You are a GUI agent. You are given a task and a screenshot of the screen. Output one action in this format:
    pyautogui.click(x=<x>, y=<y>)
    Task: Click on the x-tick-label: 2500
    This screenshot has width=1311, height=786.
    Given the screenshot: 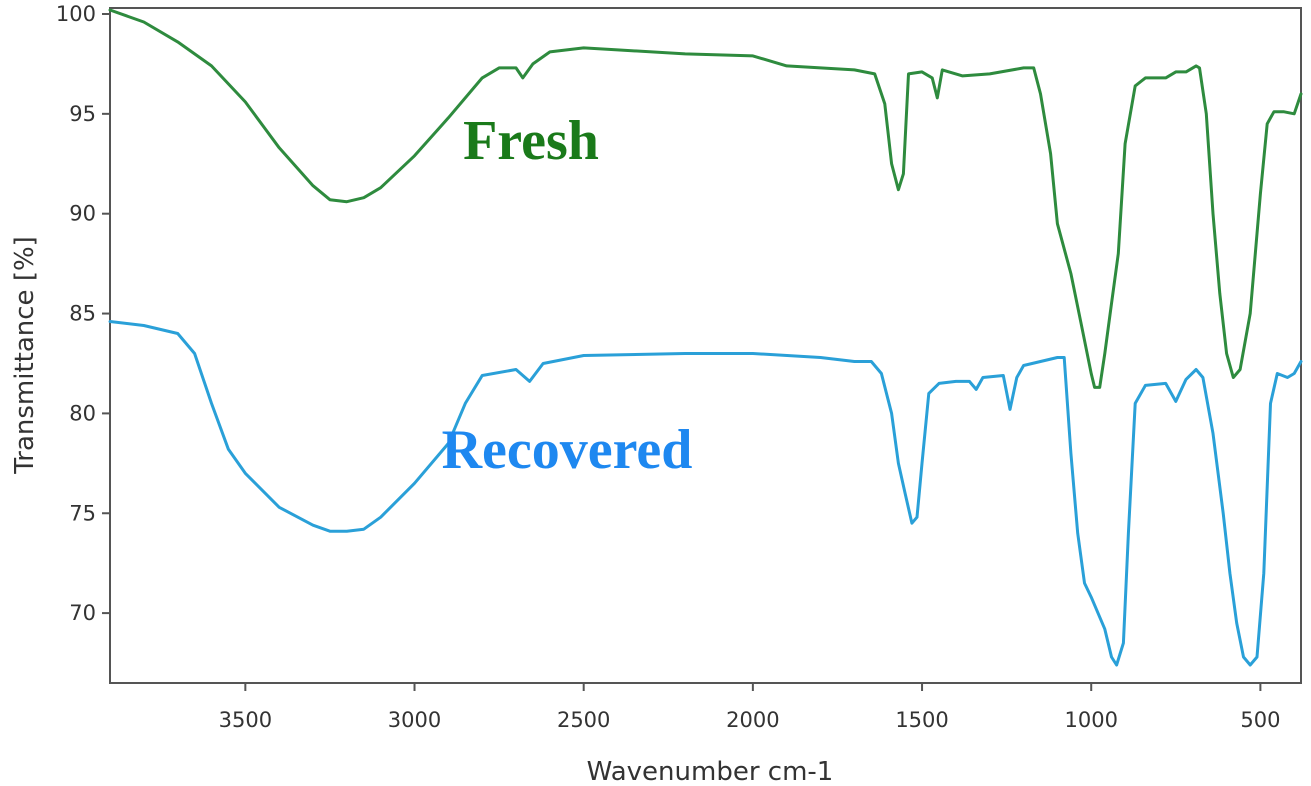 What is the action you would take?
    pyautogui.click(x=583, y=720)
    